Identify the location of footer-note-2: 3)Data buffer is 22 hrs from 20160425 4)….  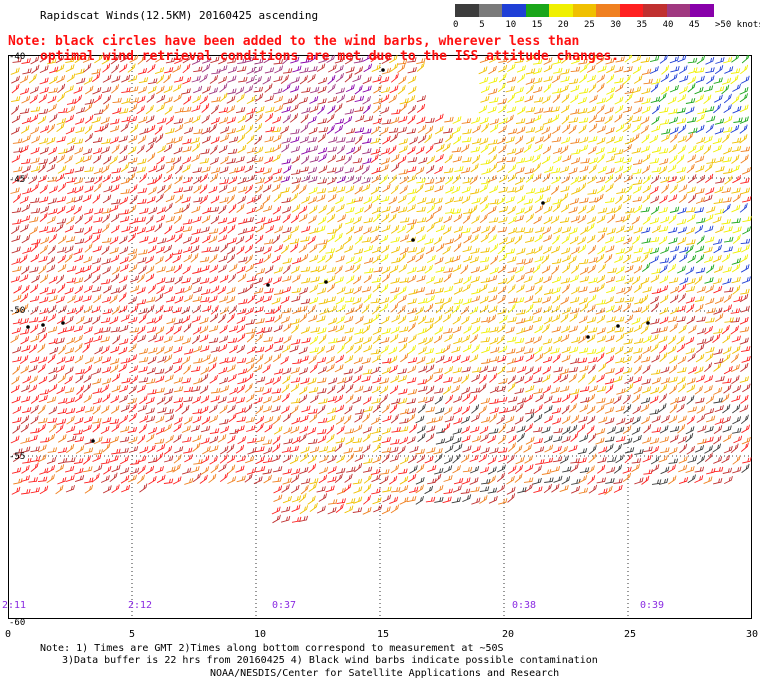
(330, 660).